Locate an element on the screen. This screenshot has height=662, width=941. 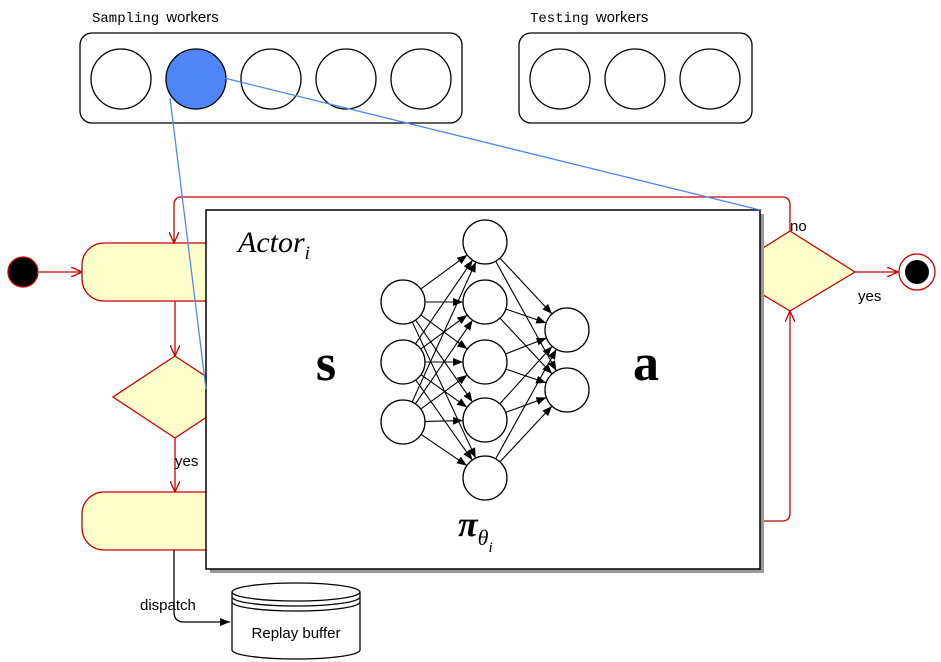
replay-buffer-top is located at coordinates (296, 592).